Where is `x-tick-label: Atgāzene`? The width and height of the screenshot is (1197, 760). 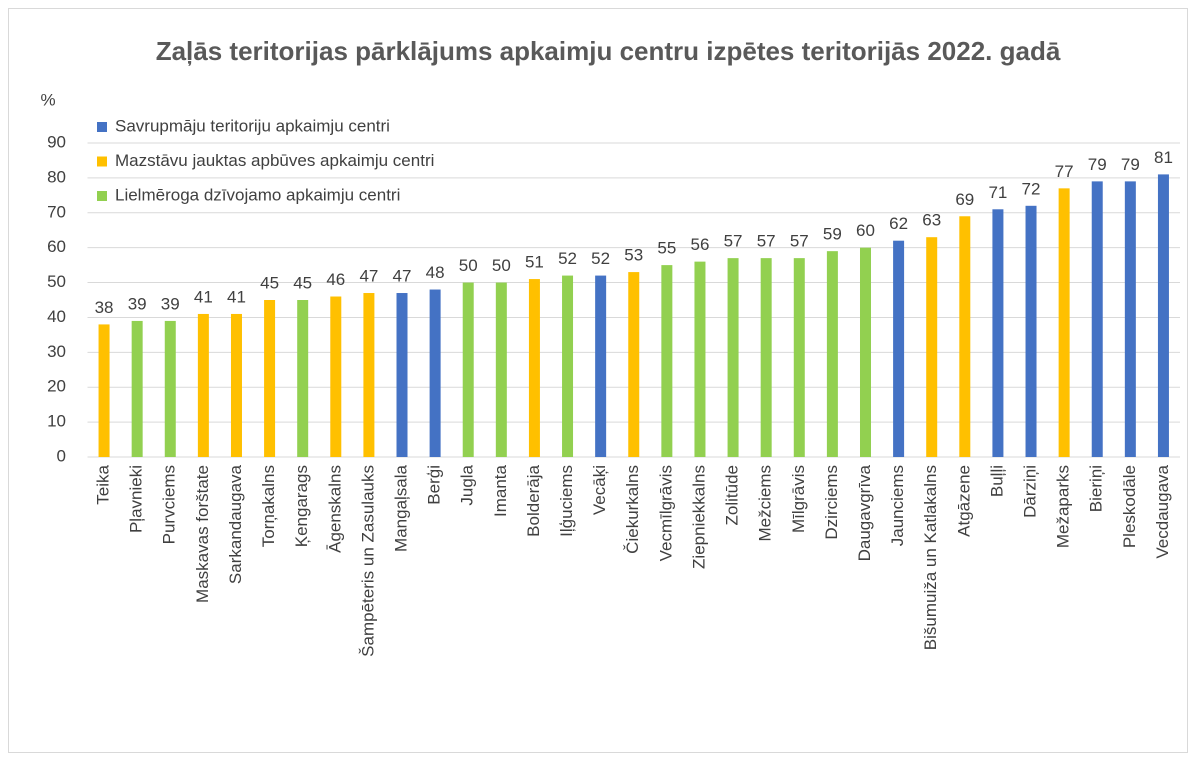 x-tick-label: Atgāzene is located at coordinates (963, 501).